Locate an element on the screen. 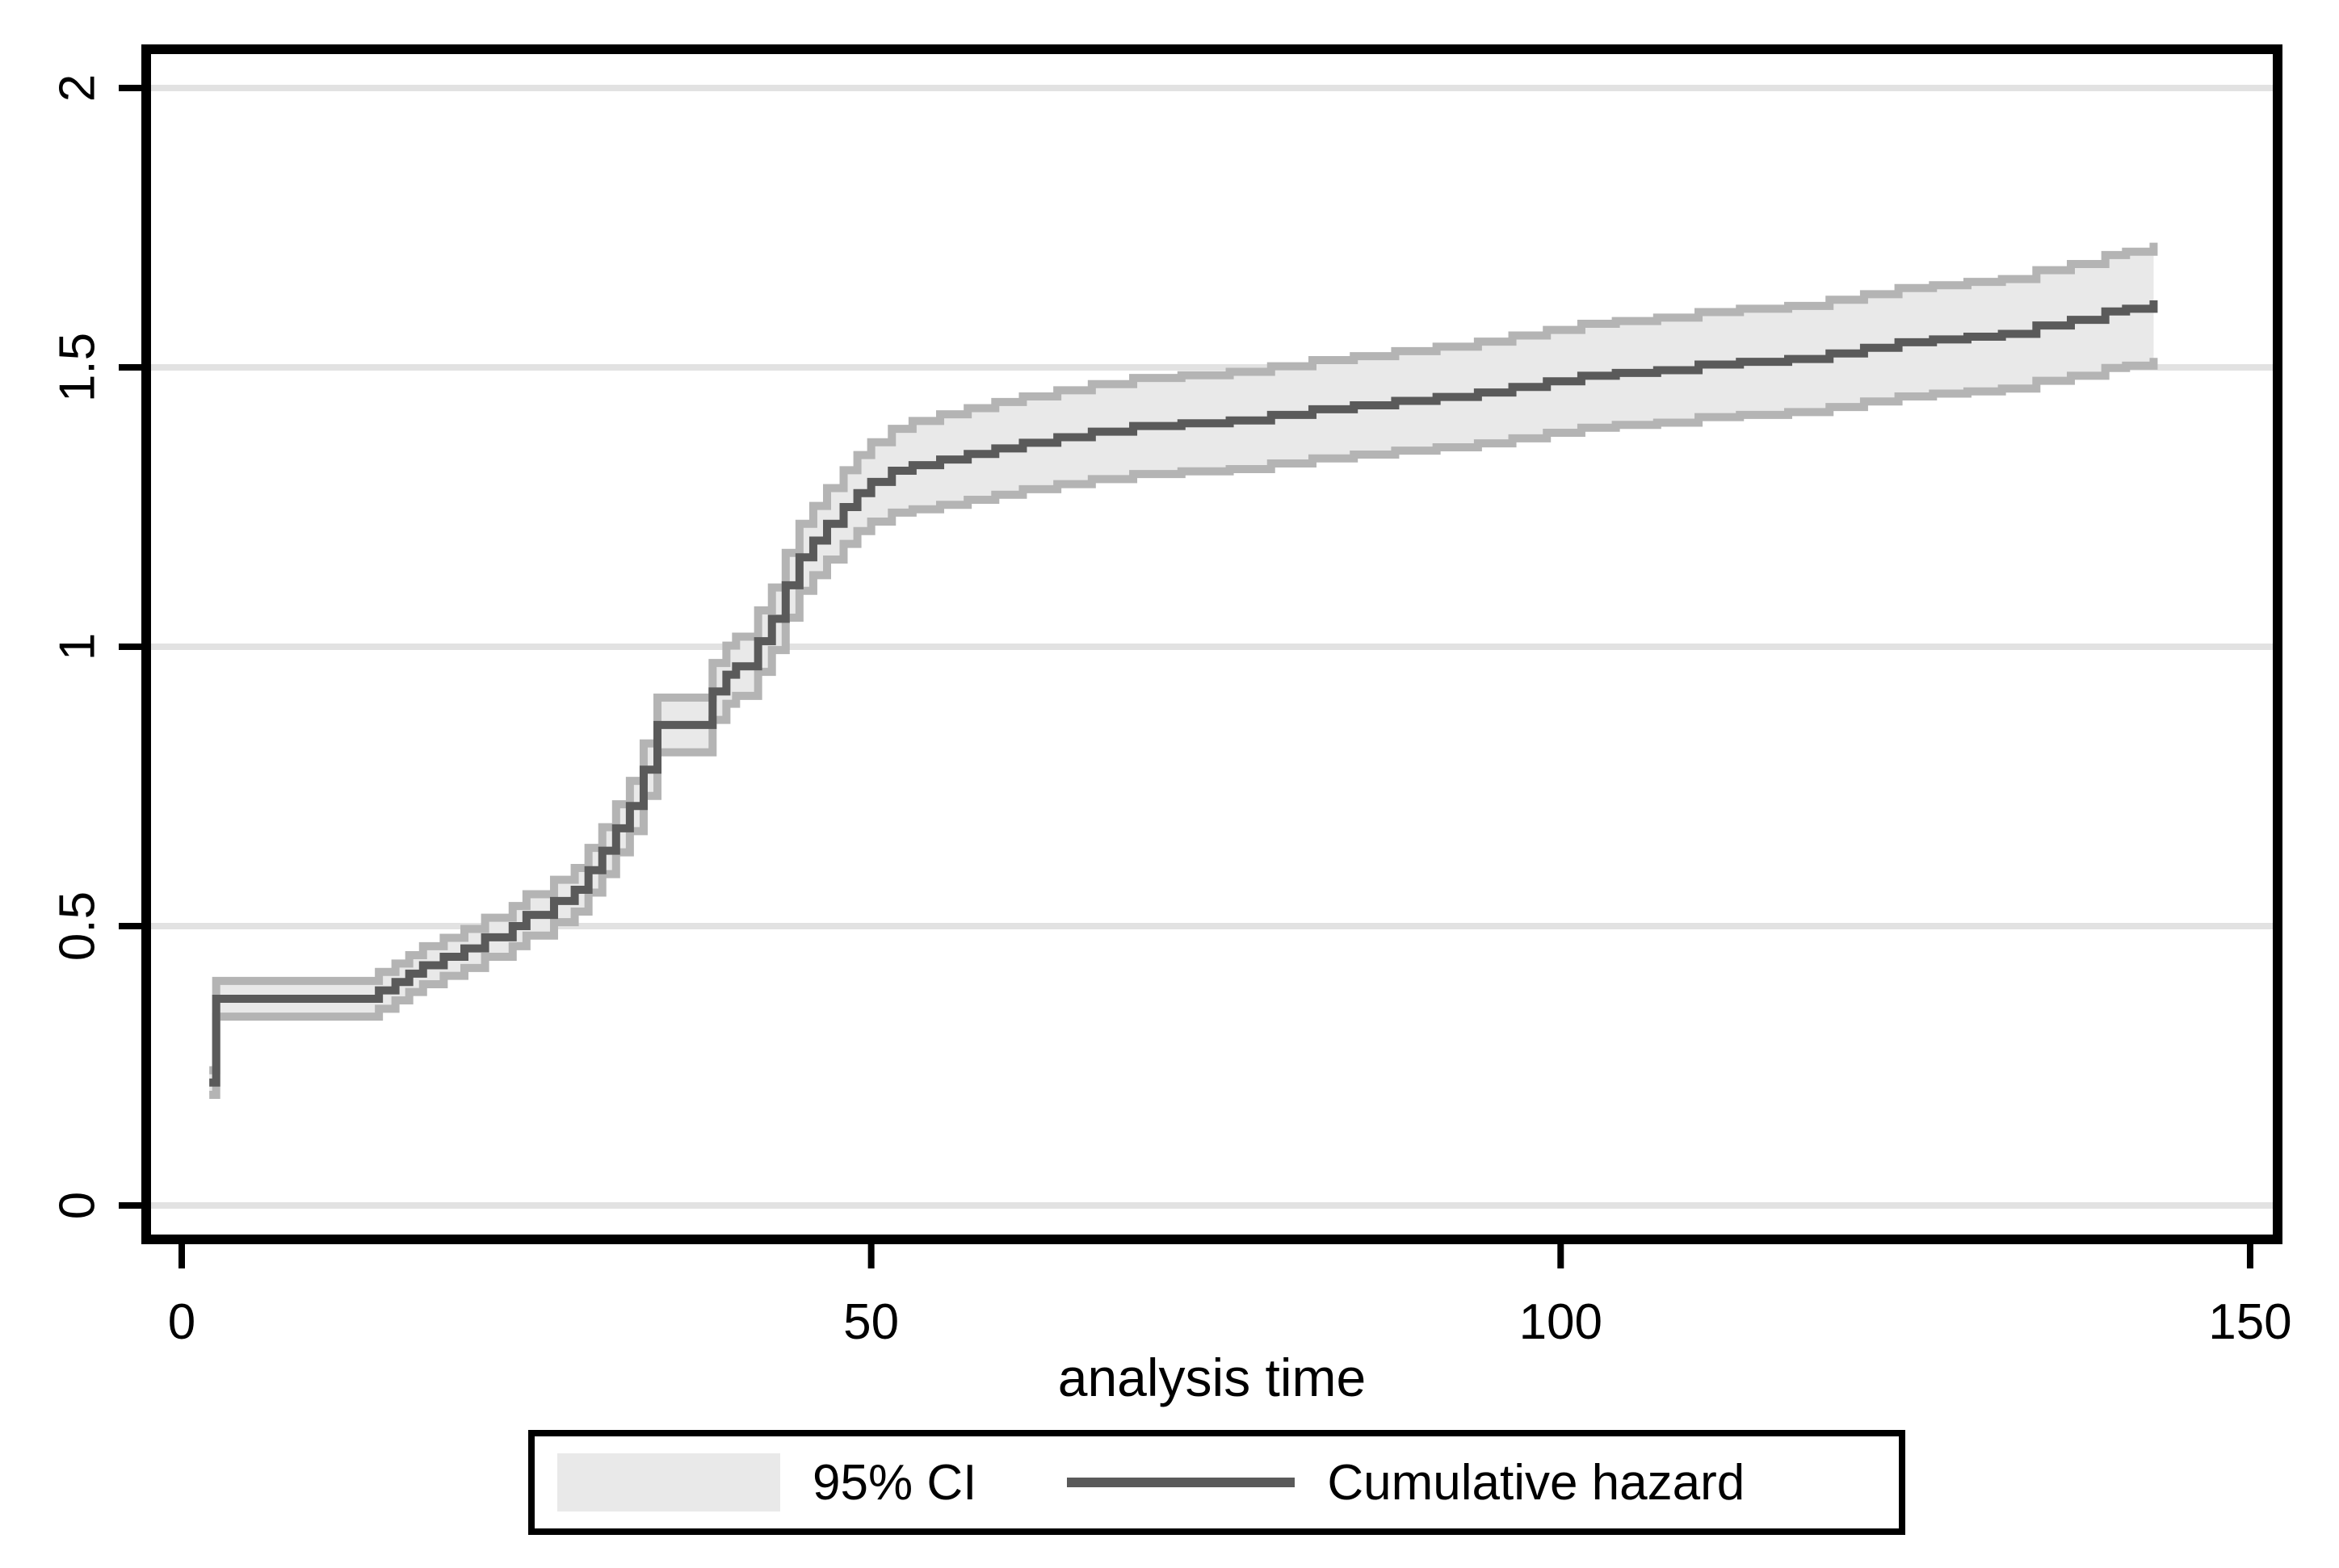 This screenshot has height=1568, width=2339. x-tick-label: 50 is located at coordinates (871, 1322).